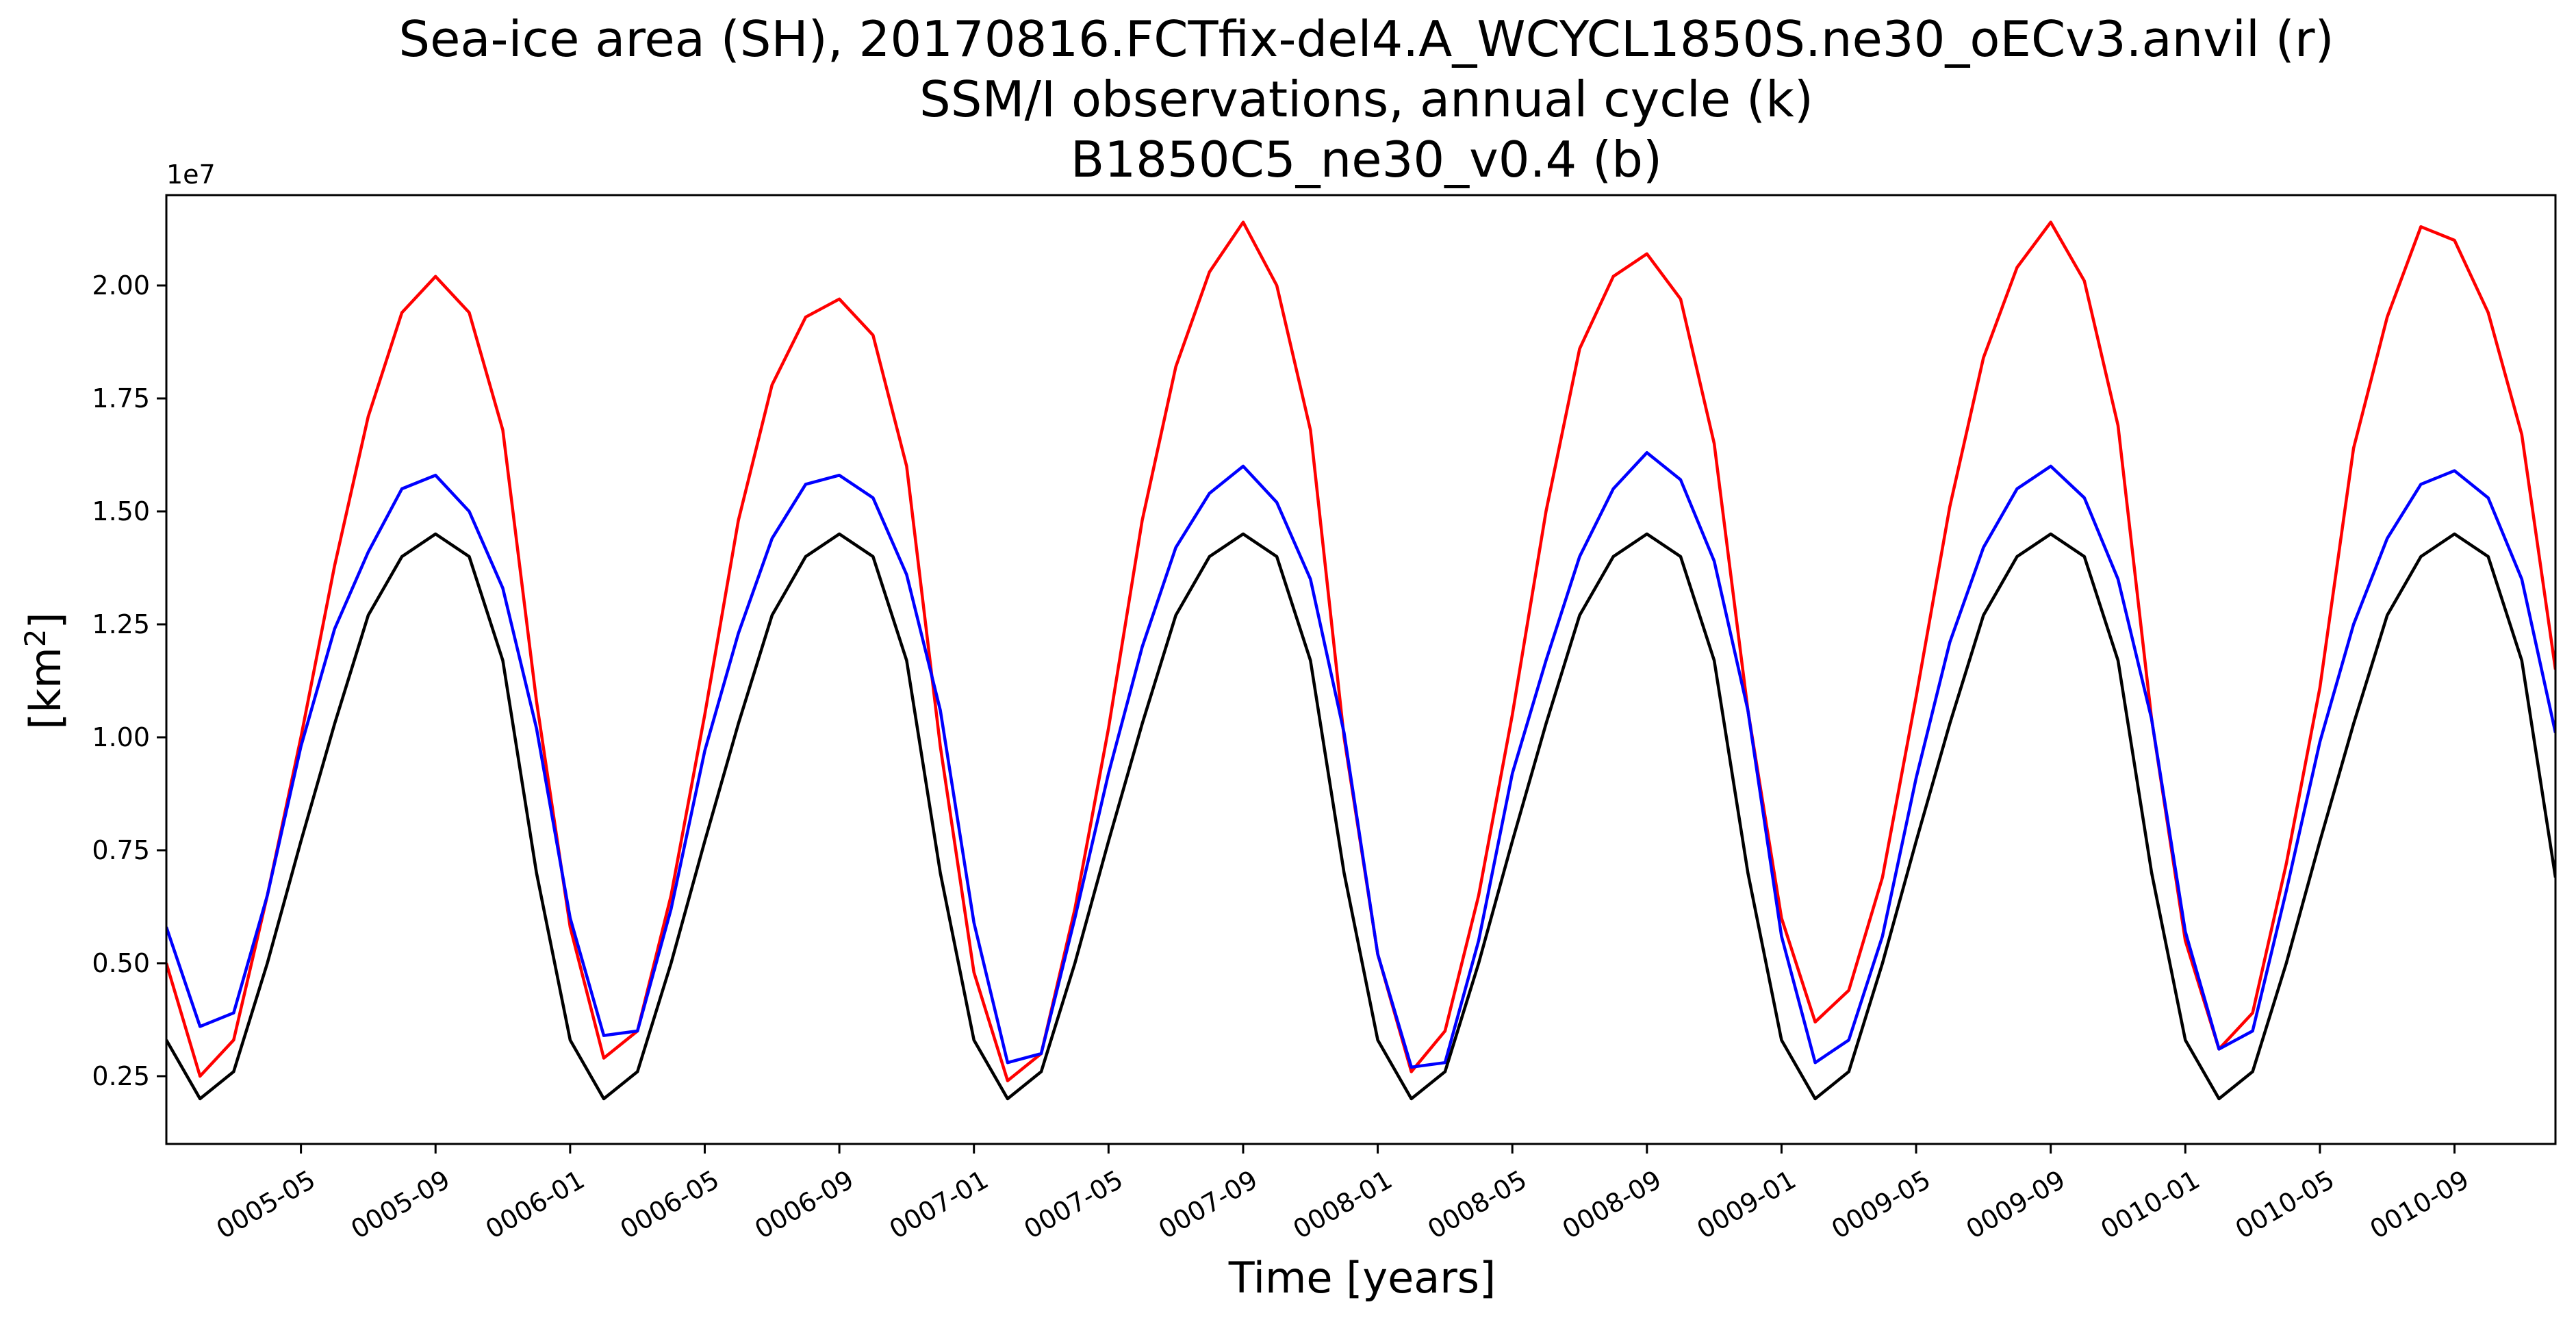 The width and height of the screenshot is (2576, 1324). I want to click on y-tick-label: 2.00, so click(121, 285).